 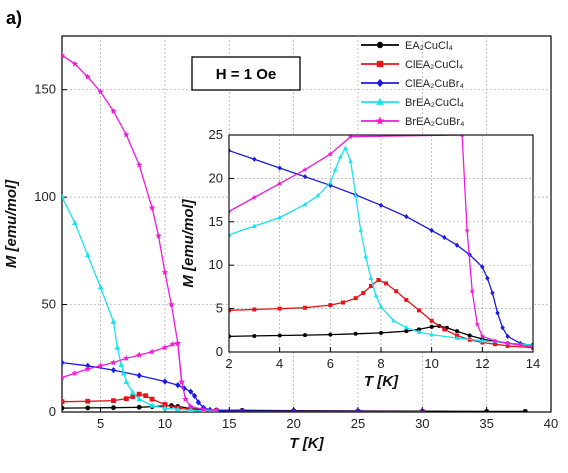 I want to click on field-label-box: H = 1 Oe, so click(x=246, y=73).